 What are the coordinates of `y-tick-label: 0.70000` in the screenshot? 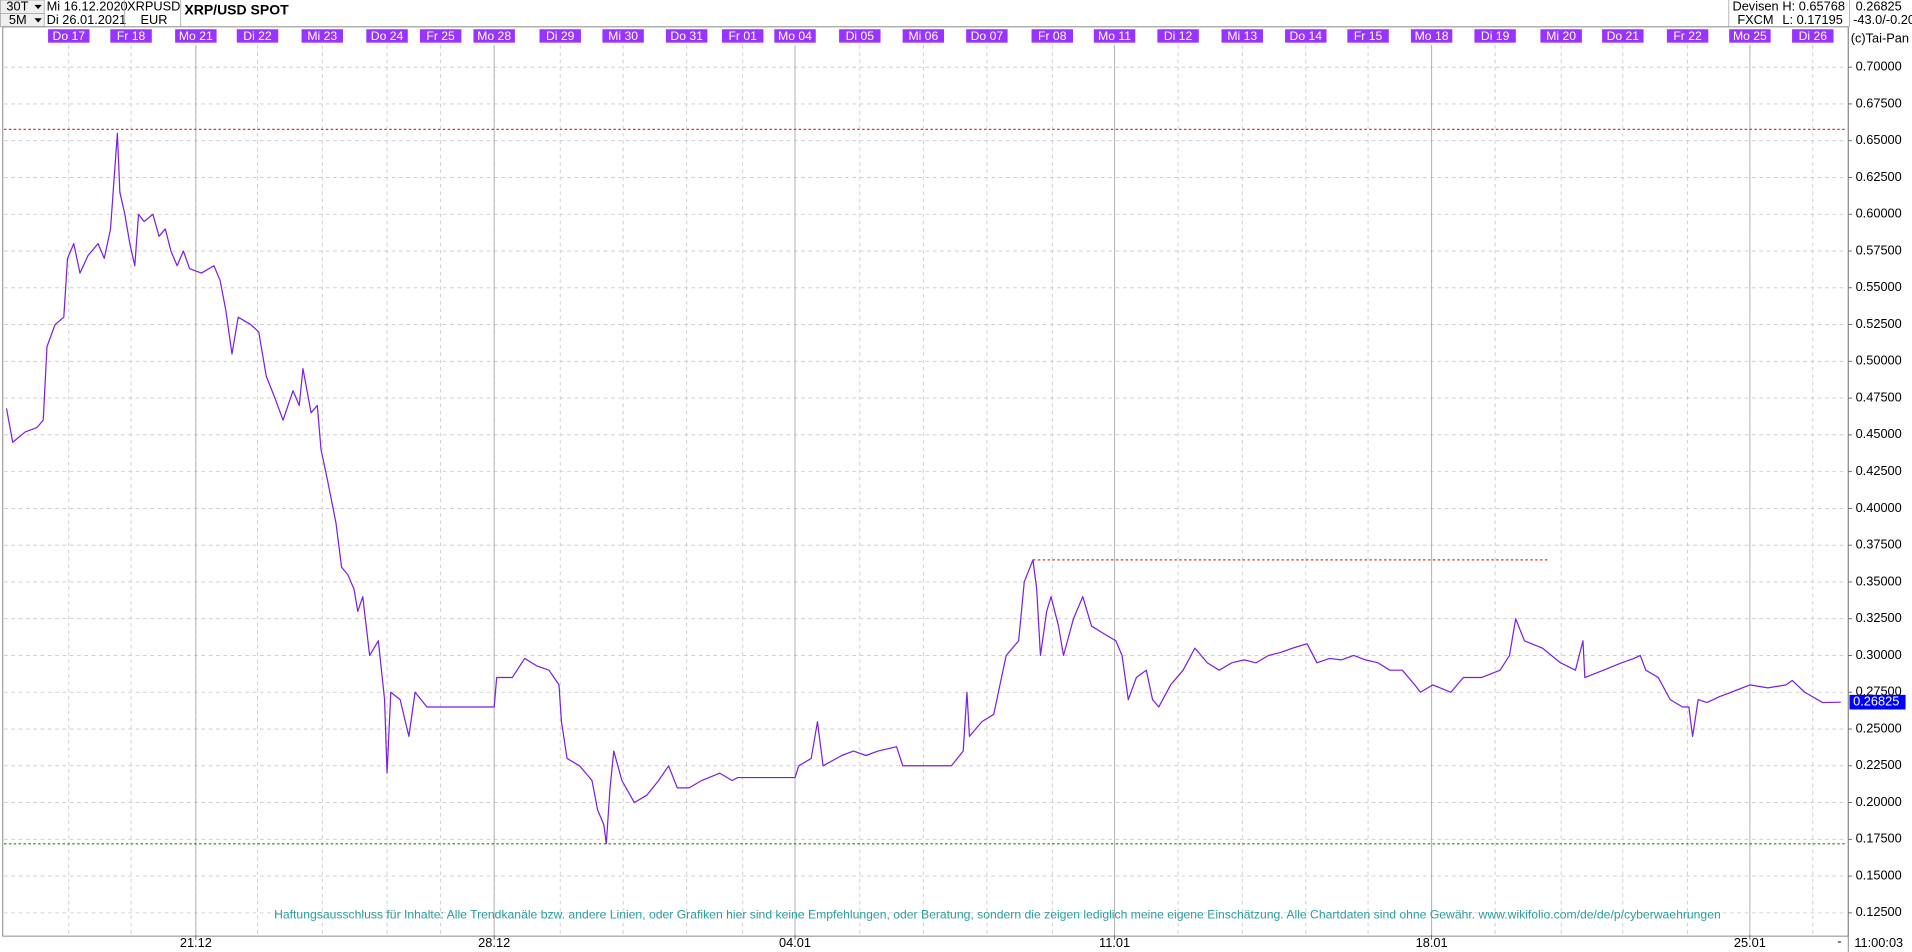 It's located at (1879, 66).